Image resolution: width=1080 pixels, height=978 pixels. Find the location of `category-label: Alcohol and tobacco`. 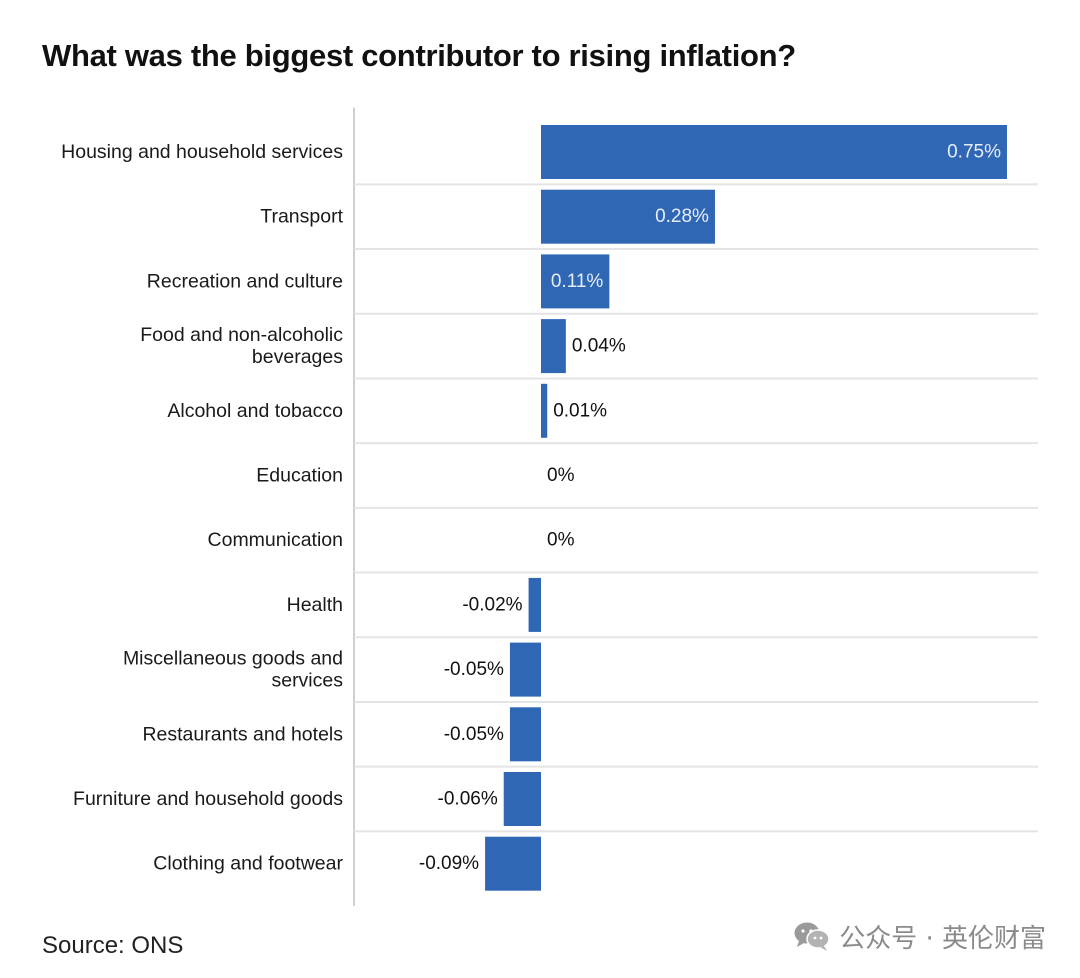

category-label: Alcohol and tobacco is located at coordinates (255, 411).